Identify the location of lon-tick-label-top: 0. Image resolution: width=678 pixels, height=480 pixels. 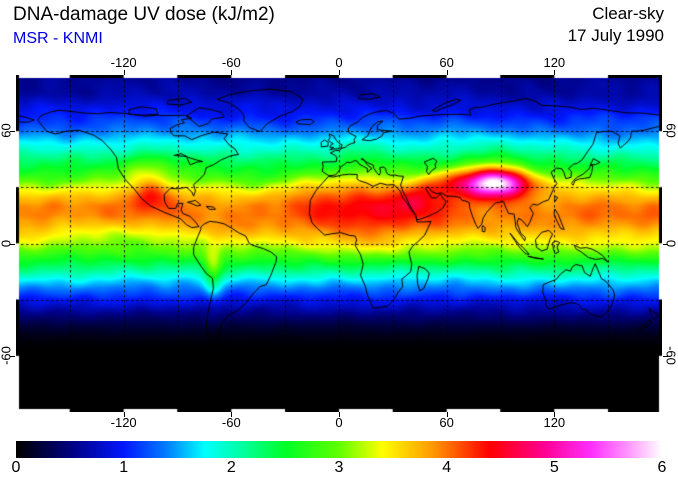
(339, 62).